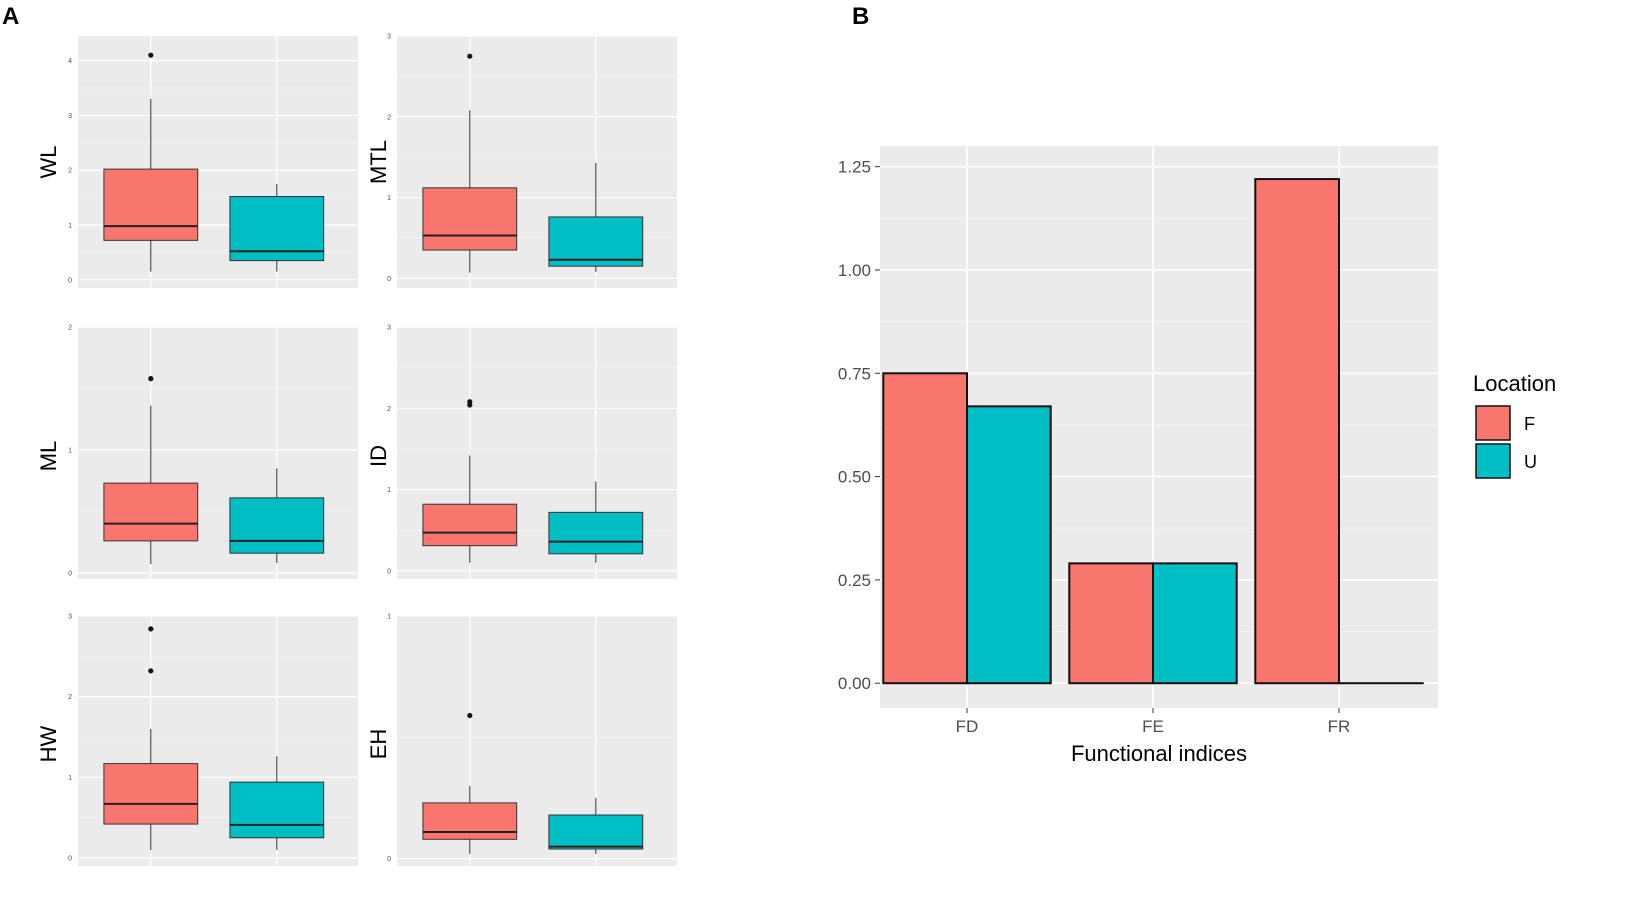  Describe the element at coordinates (378, 162) in the screenshot. I see `y-axis-label: MTL` at that location.